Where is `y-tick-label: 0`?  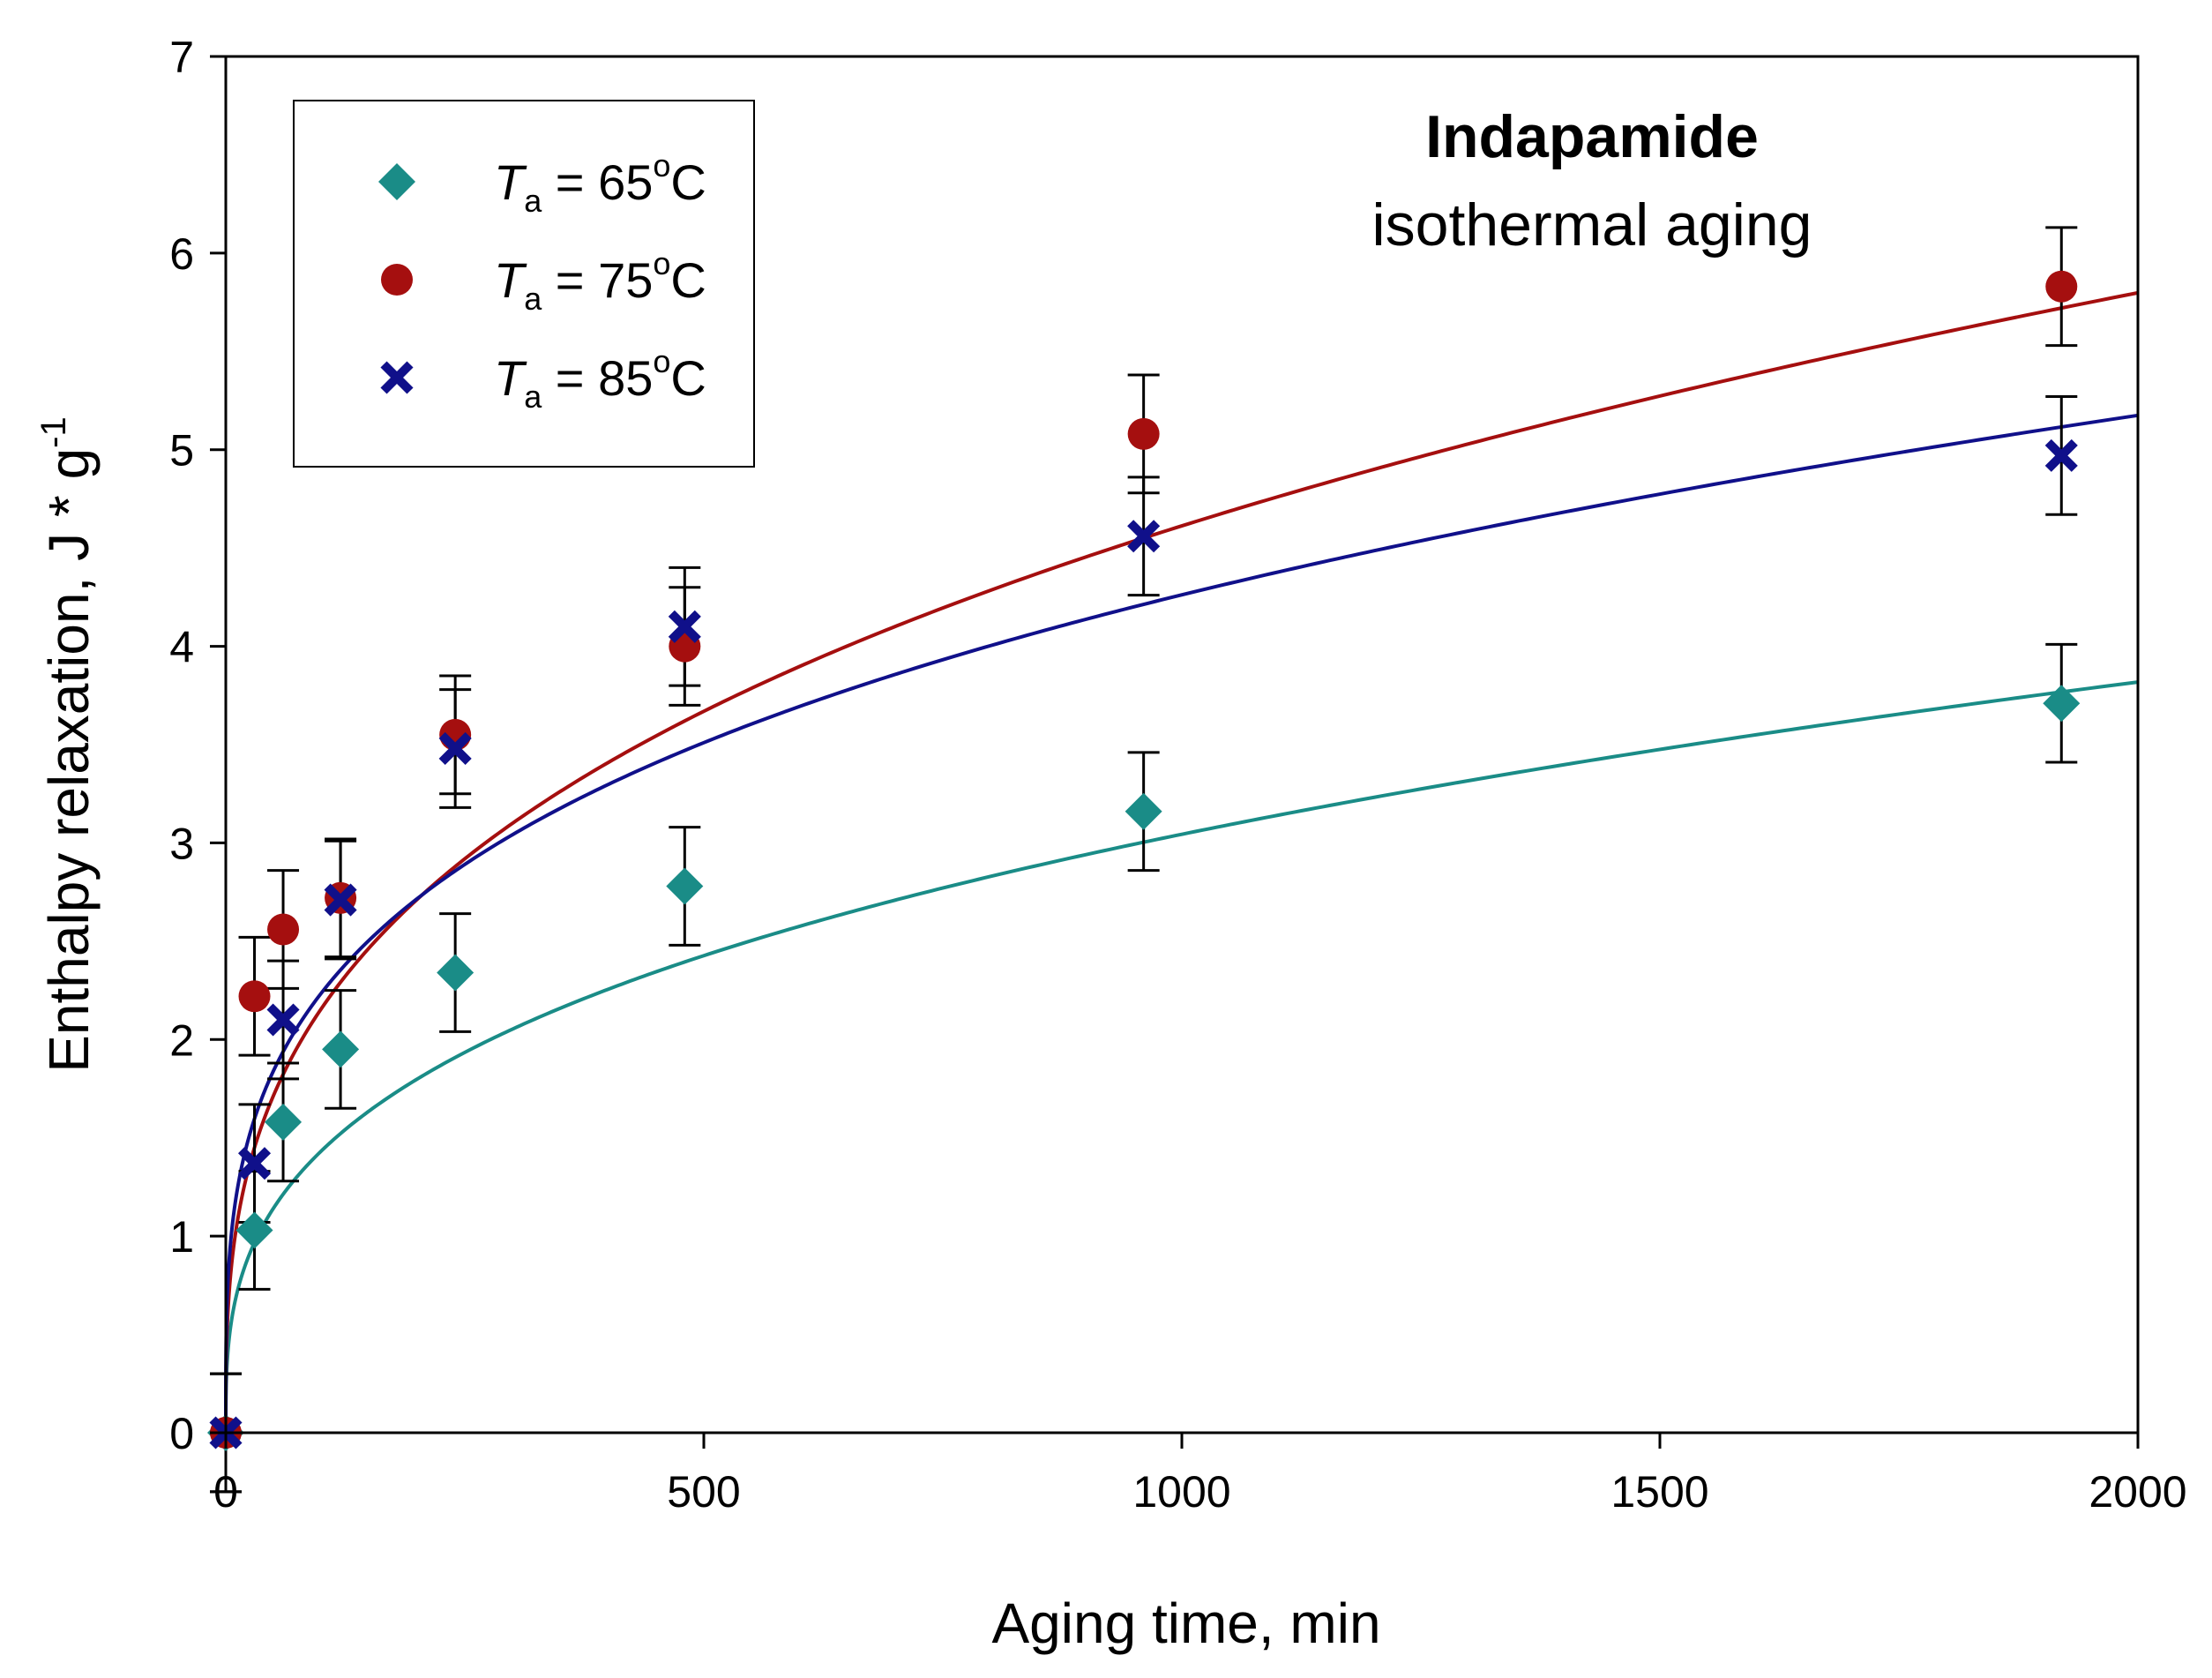 y-tick-label: 0 is located at coordinates (181, 1433).